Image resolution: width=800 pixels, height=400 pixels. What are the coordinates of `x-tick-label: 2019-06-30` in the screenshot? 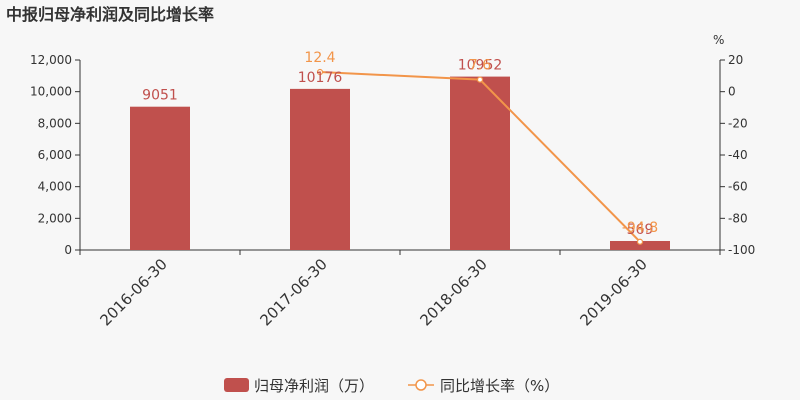 It's located at (613, 292).